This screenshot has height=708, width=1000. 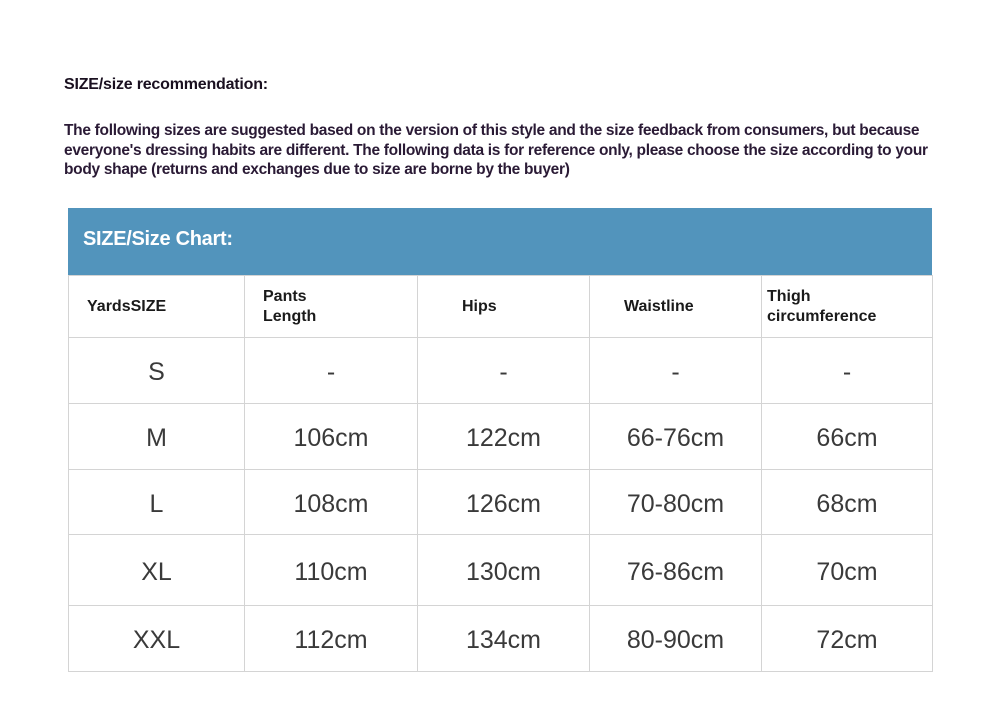 What do you see at coordinates (331, 502) in the screenshot?
I see `measurement-cell: 108cm` at bounding box center [331, 502].